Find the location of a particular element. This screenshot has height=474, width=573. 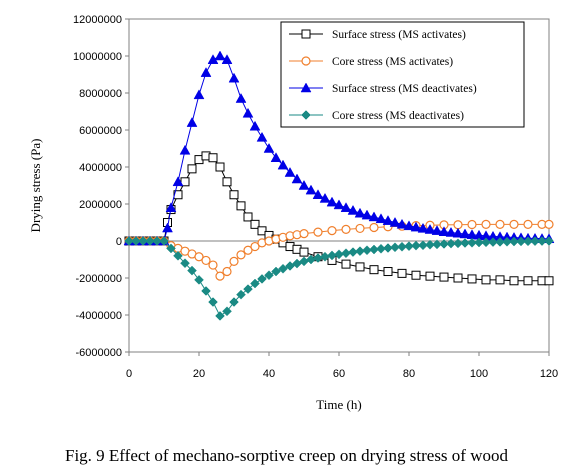

y-tick-label: 0 is located at coordinates (119, 242).